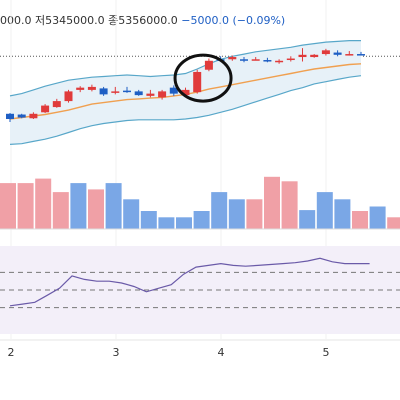  I want to click on x-tick-label: 2, so click(11, 352).